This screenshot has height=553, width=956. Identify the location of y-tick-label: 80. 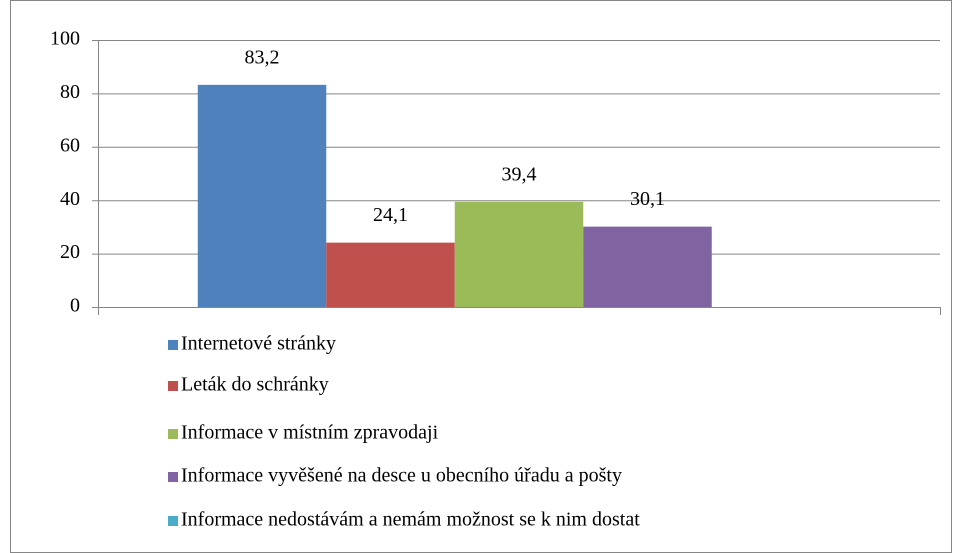
(70, 92).